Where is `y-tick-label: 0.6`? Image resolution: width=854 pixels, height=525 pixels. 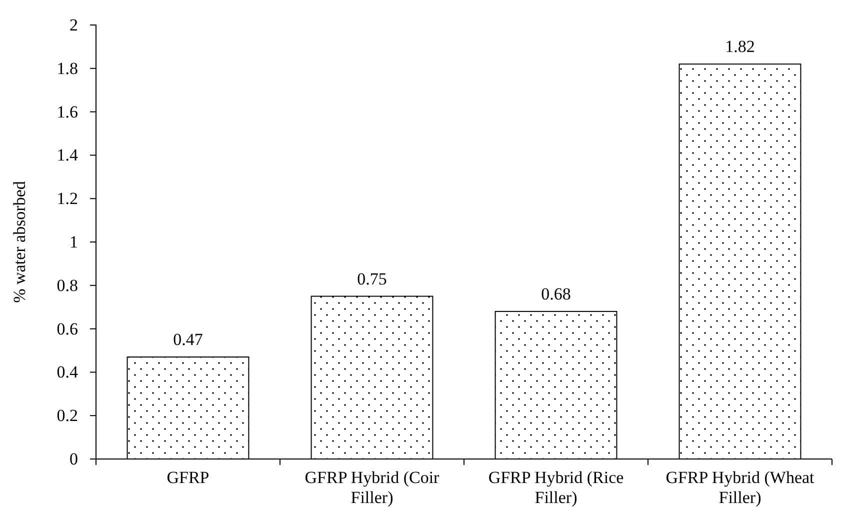 y-tick-label: 0.6 is located at coordinates (67, 328).